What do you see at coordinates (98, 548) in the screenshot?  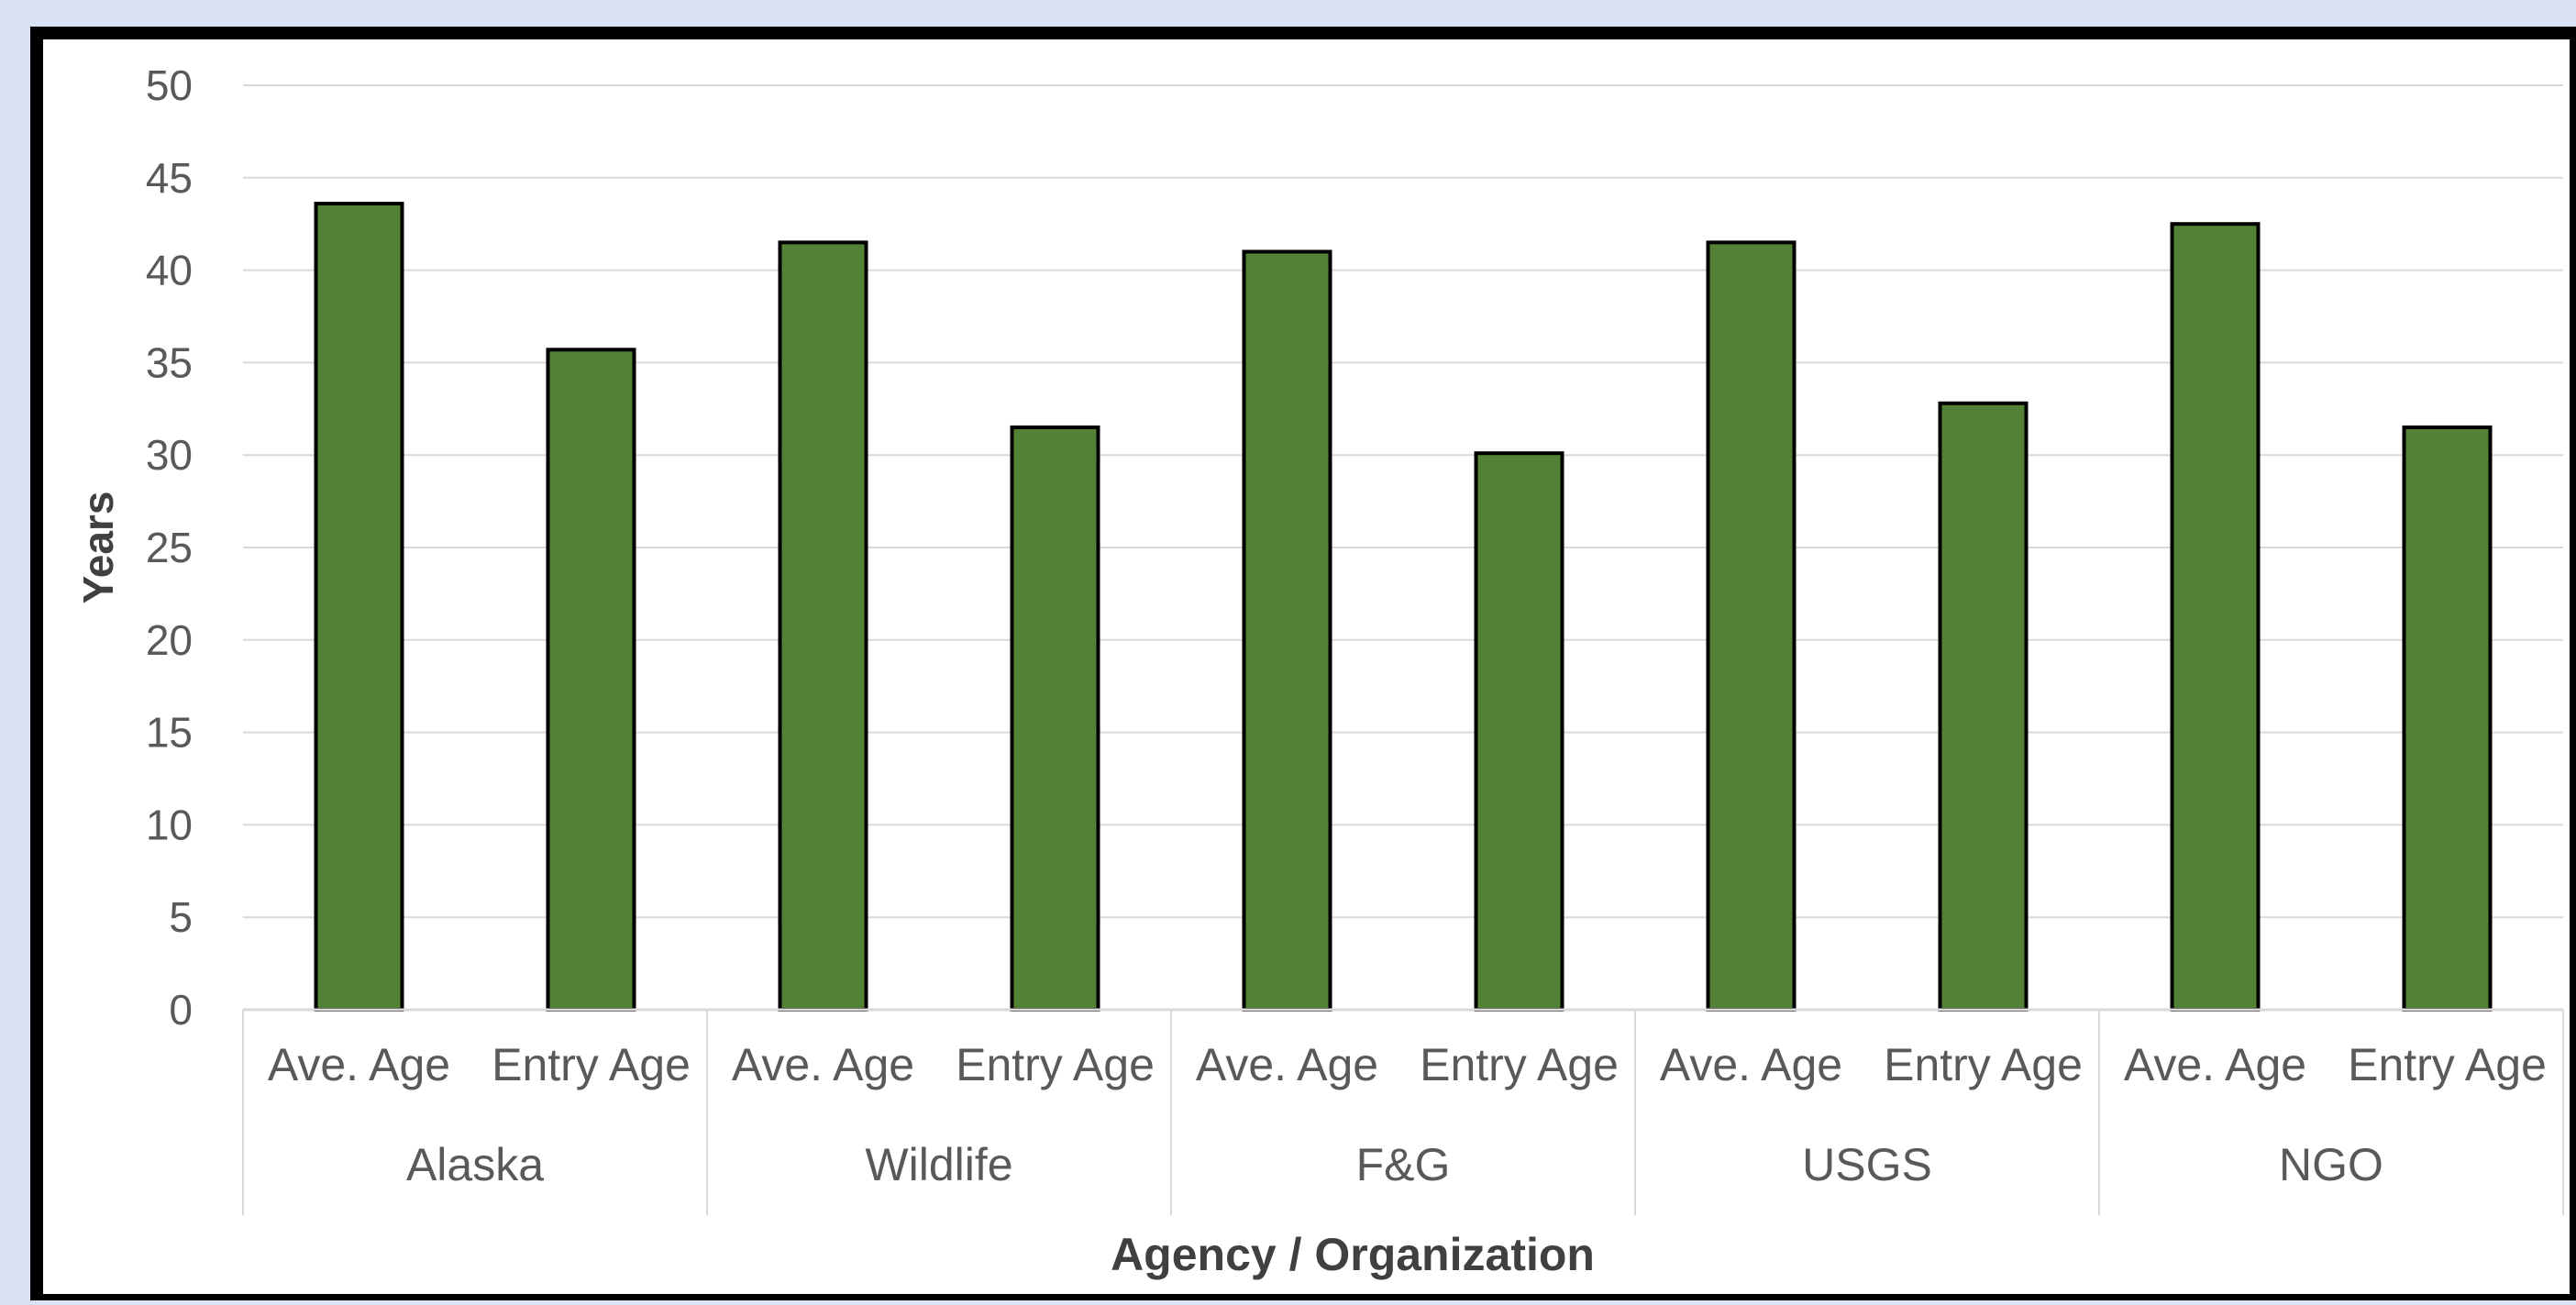 I see `y-axis-title: Years` at bounding box center [98, 548].